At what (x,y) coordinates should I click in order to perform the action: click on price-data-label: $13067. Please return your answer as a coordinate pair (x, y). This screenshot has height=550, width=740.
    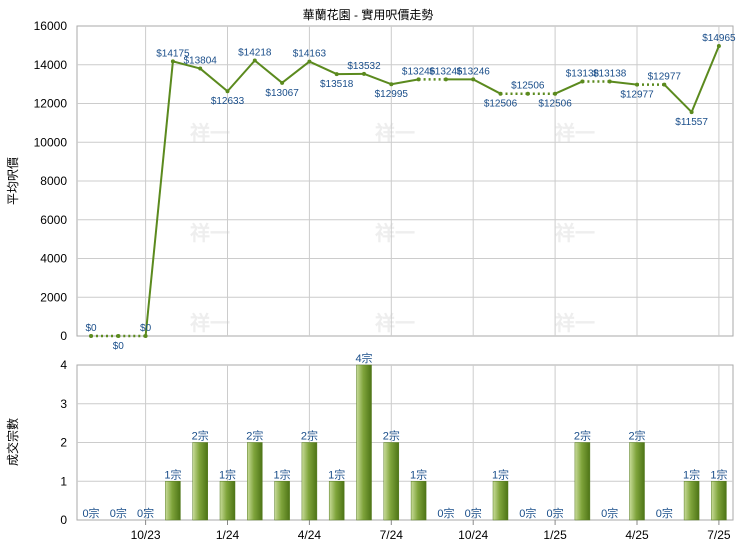
    Looking at the image, I should click on (282, 93).